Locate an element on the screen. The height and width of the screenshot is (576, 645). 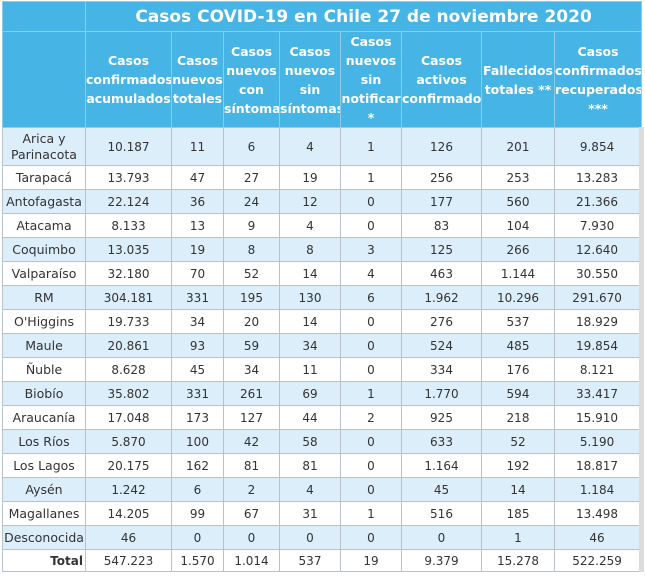
data-cell: 485 is located at coordinates (518, 345).